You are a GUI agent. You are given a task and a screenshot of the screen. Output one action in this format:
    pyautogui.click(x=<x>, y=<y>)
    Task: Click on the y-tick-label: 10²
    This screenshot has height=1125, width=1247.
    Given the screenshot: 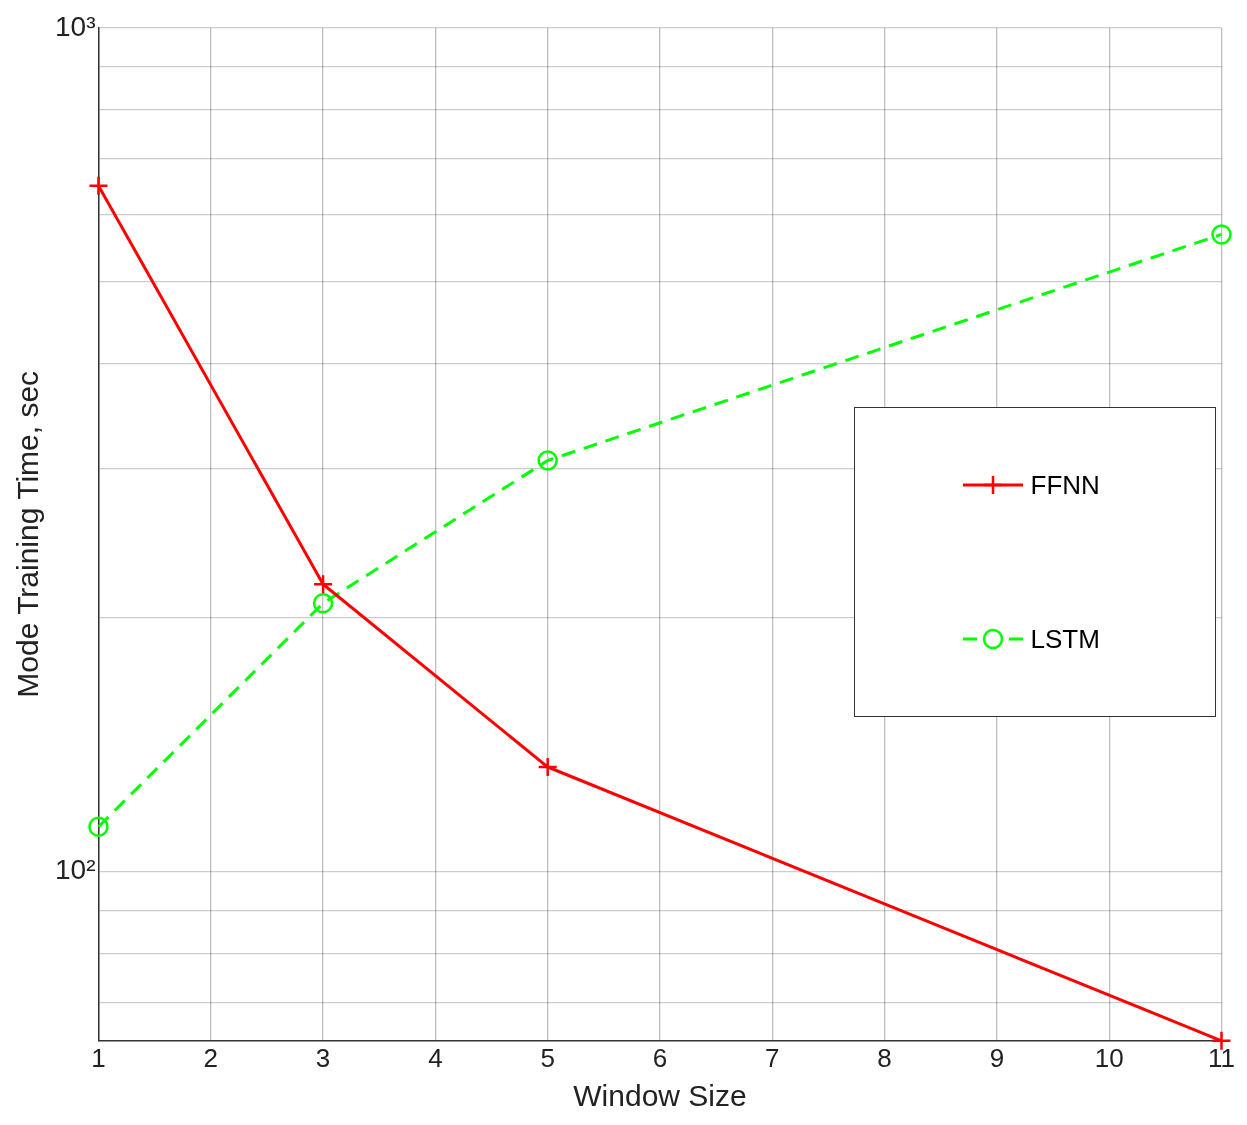 What is the action you would take?
    pyautogui.click(x=75, y=870)
    